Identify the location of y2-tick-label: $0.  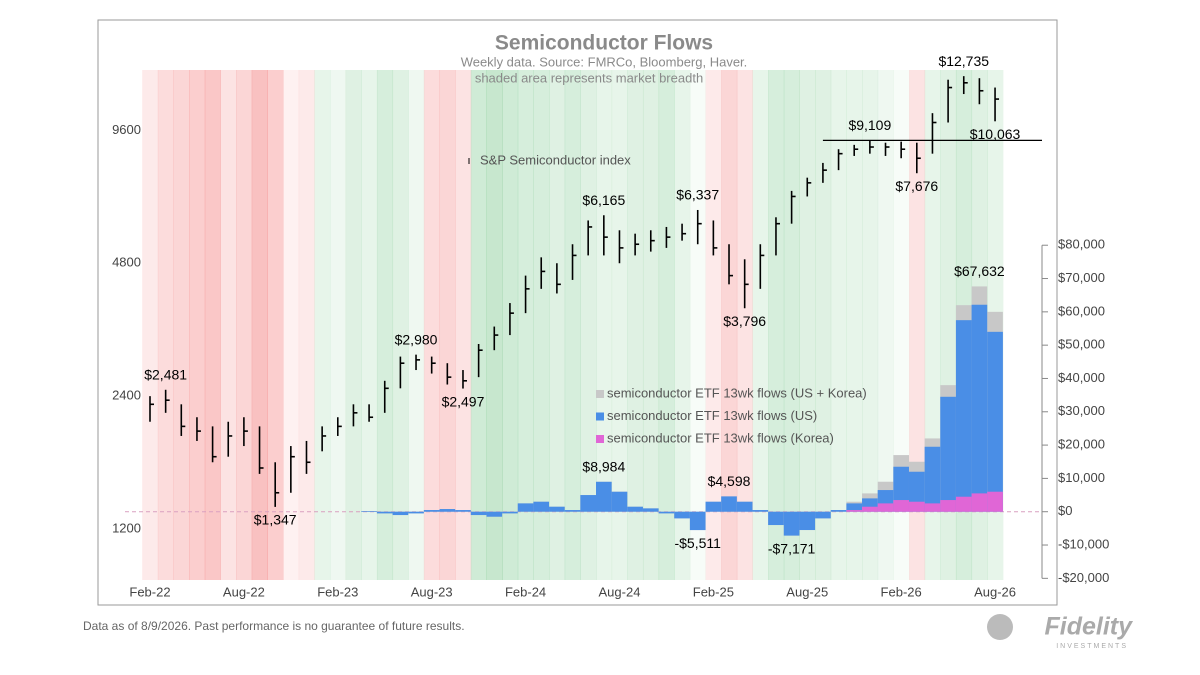
(1065, 510).